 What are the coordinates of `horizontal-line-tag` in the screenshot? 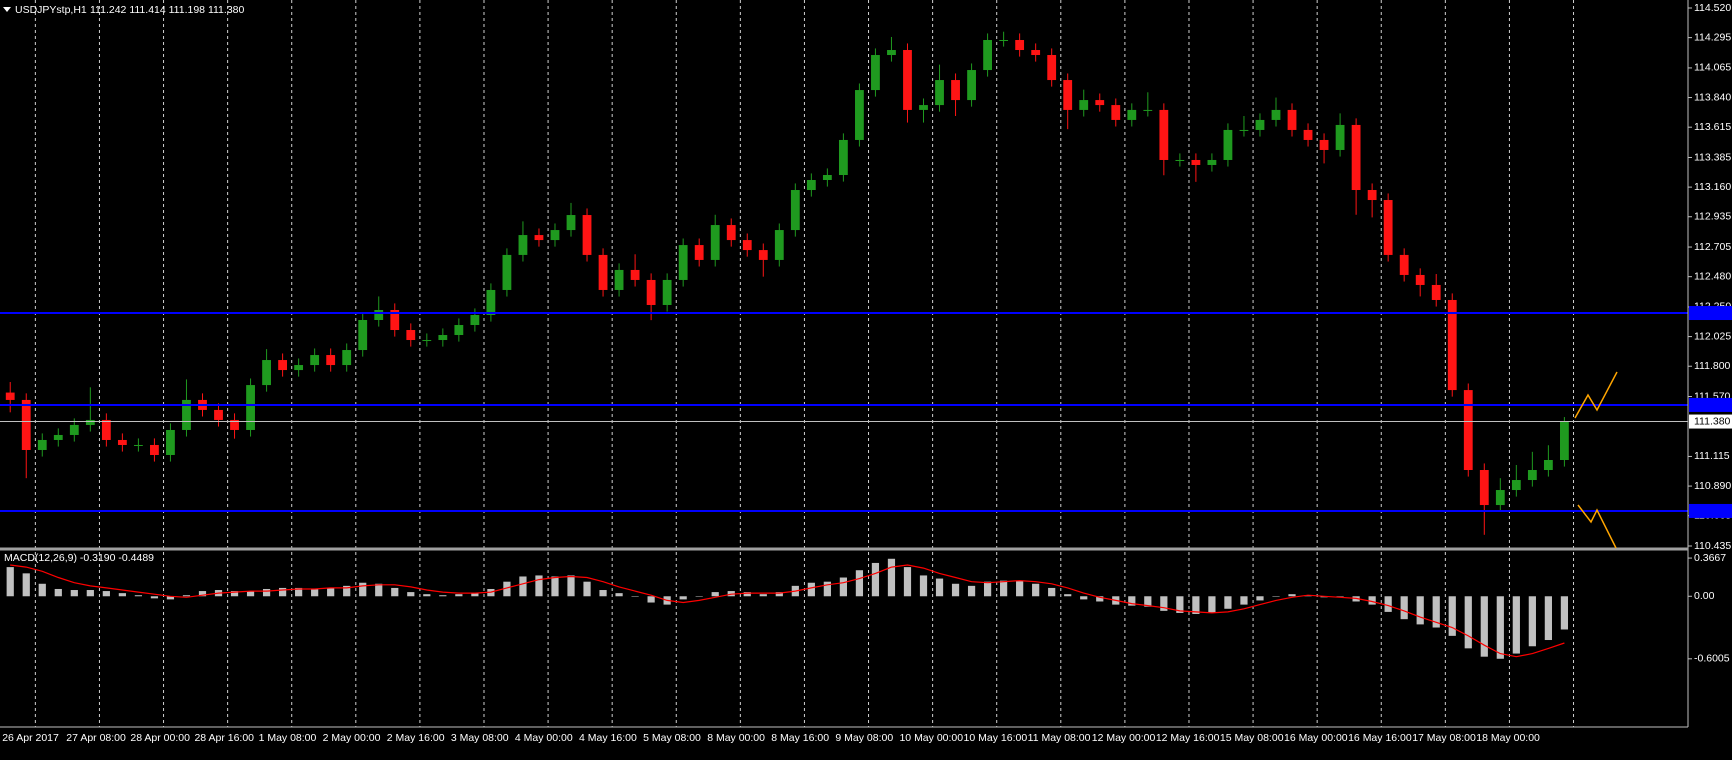 It's located at (1710, 404).